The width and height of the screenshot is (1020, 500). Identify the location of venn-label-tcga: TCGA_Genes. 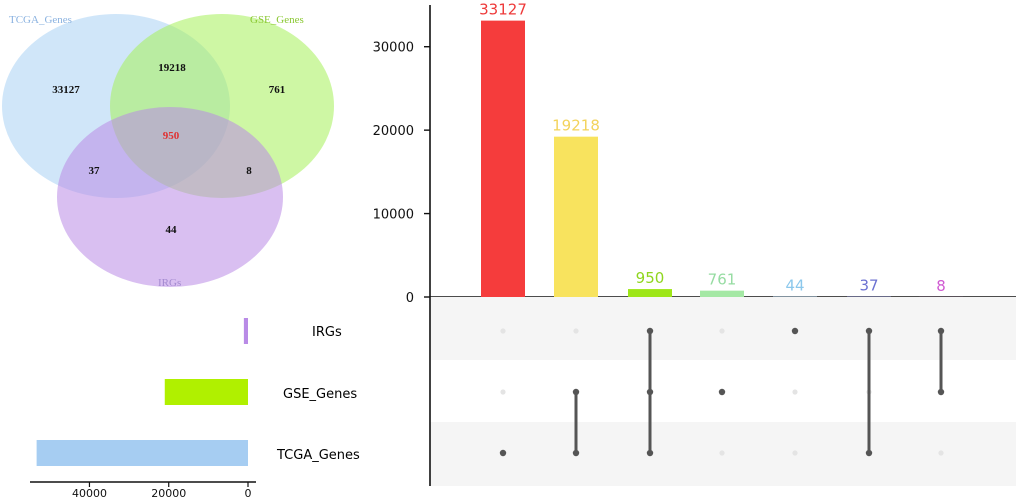
(40, 20).